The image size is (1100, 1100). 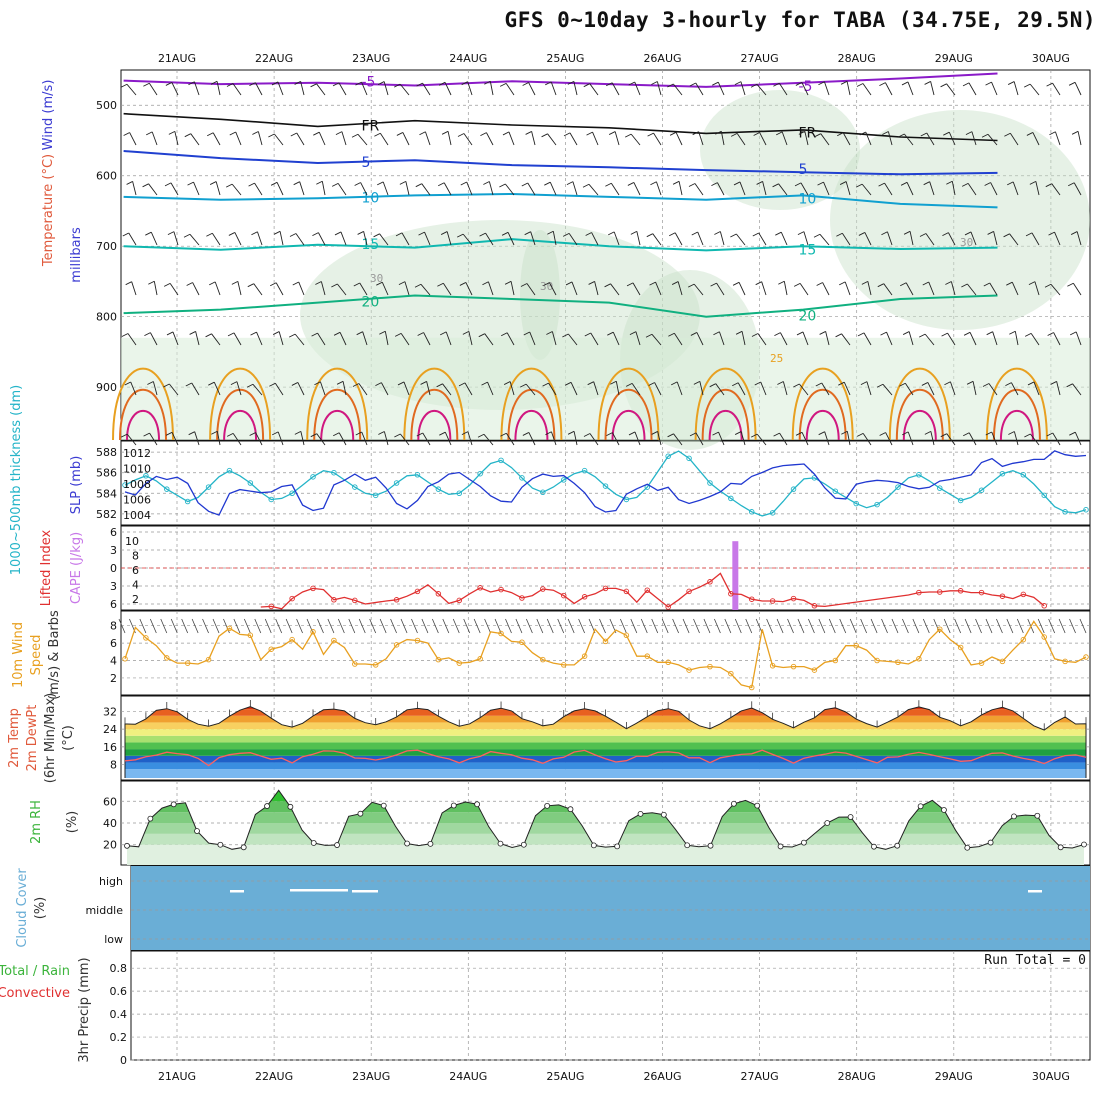 What do you see at coordinates (106, 246) in the screenshot?
I see `pressure-tick: 700` at bounding box center [106, 246].